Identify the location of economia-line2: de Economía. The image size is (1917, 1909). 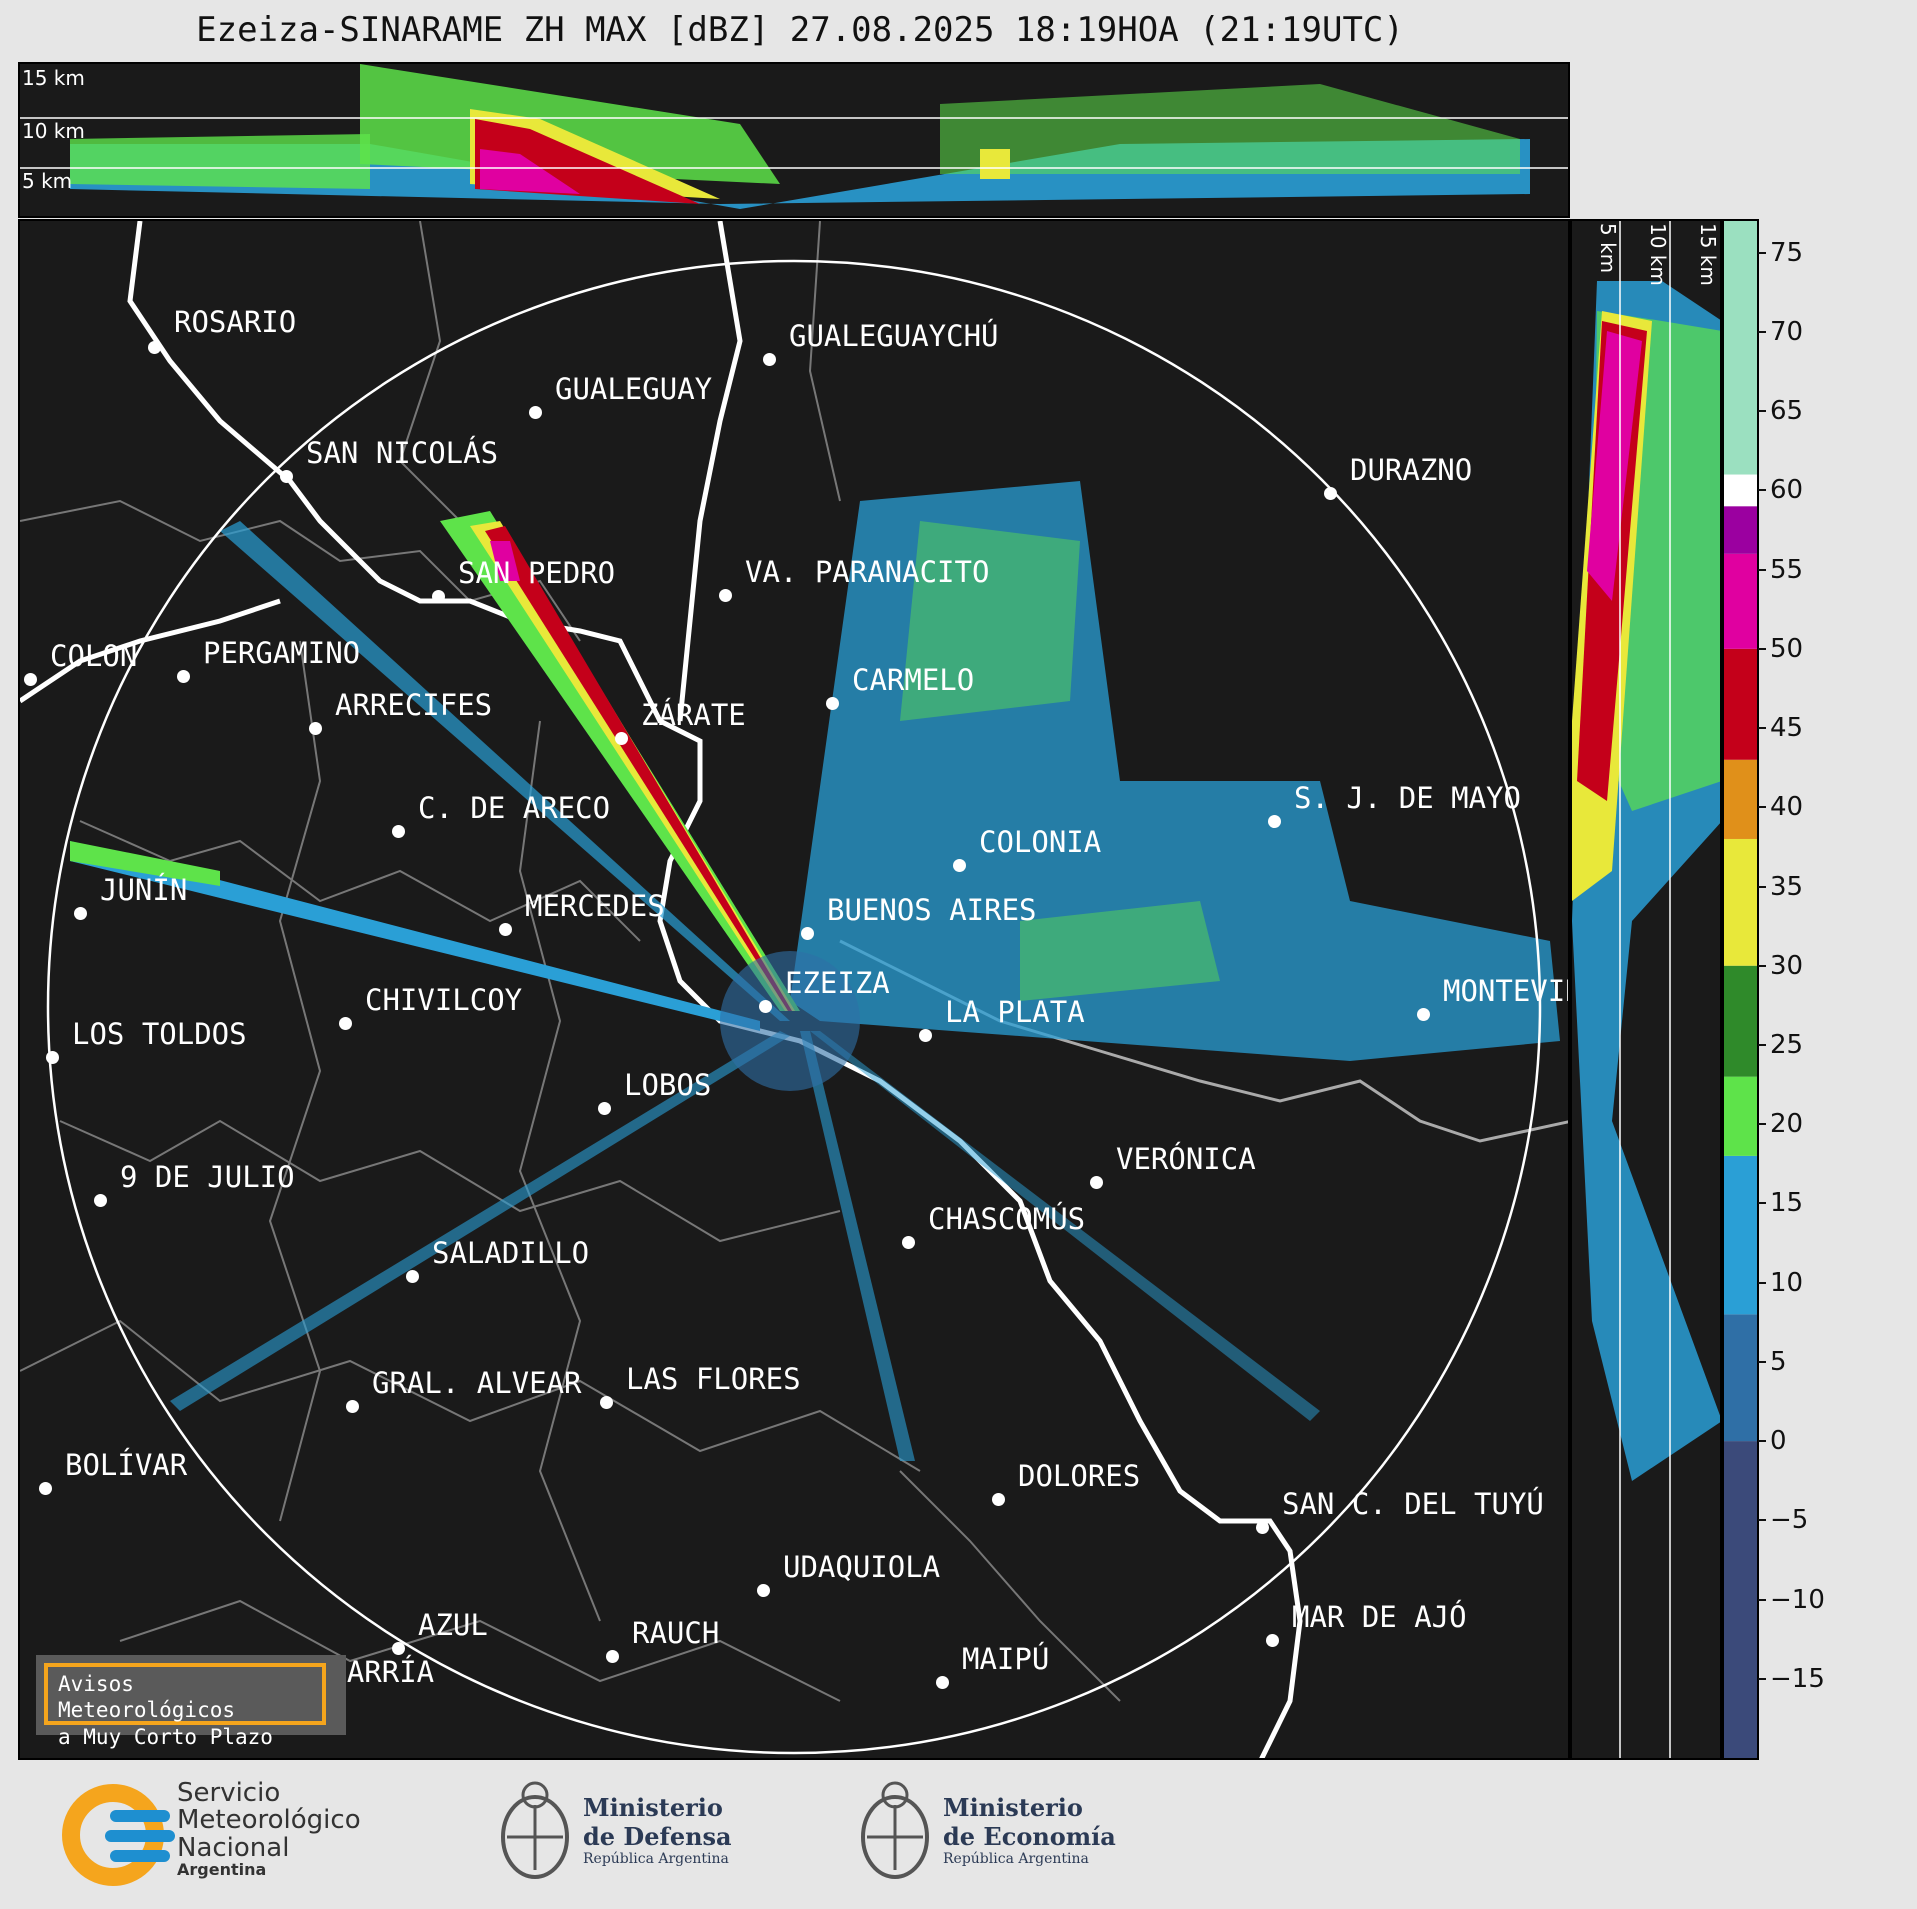
(1029, 1836).